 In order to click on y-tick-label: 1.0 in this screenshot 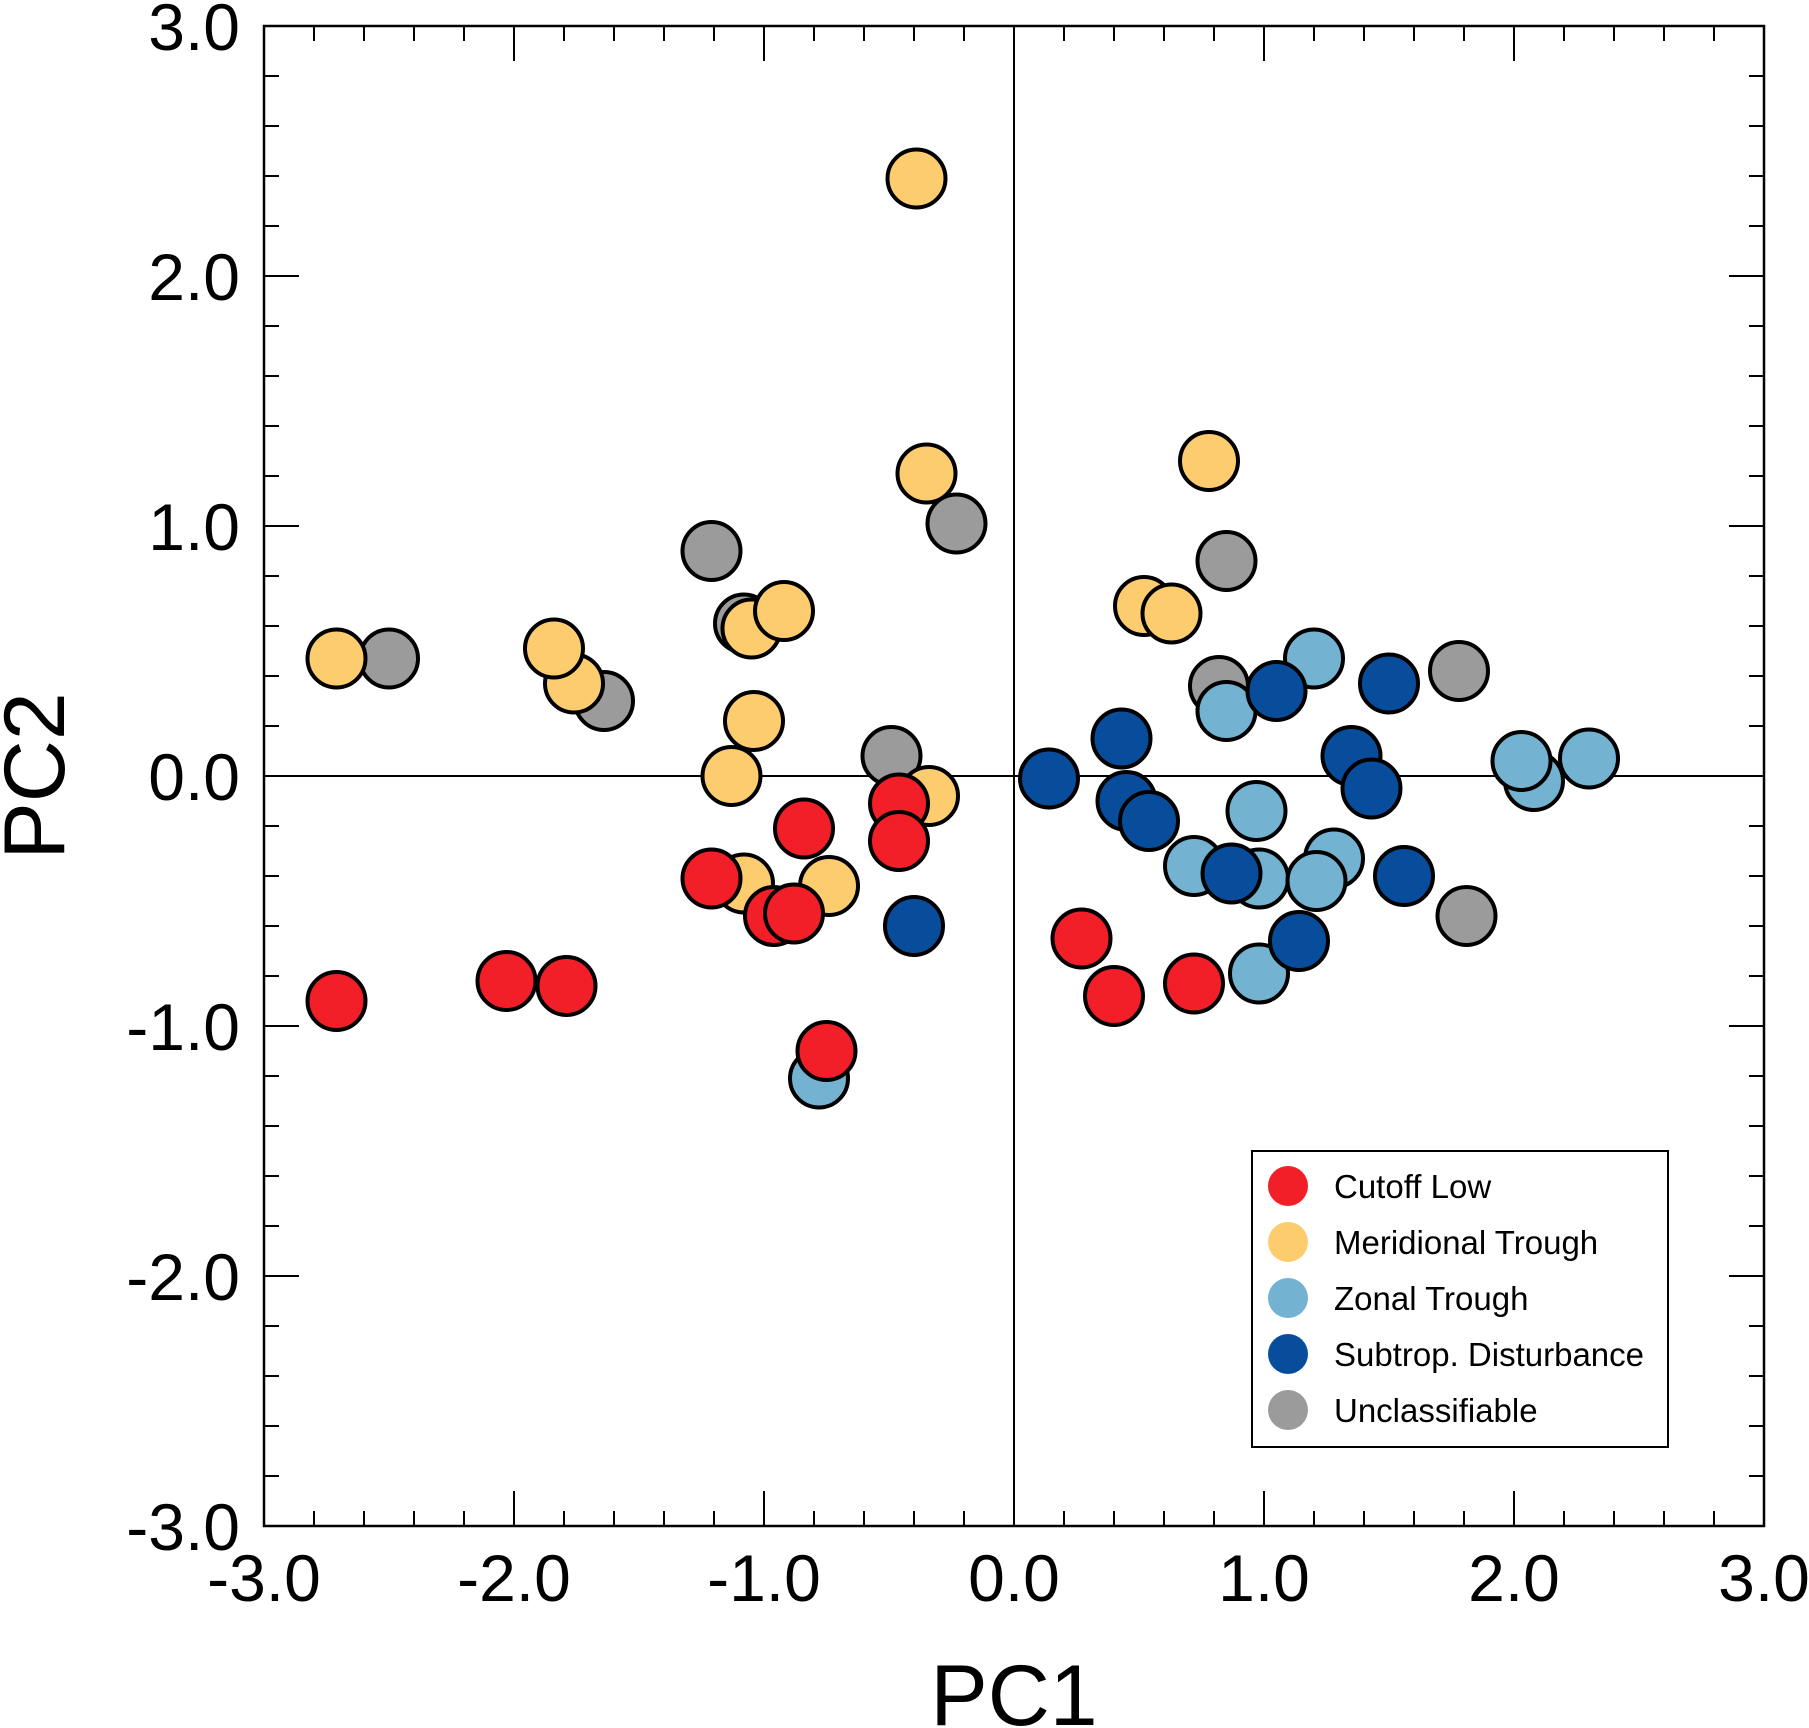, I will do `click(194, 527)`.